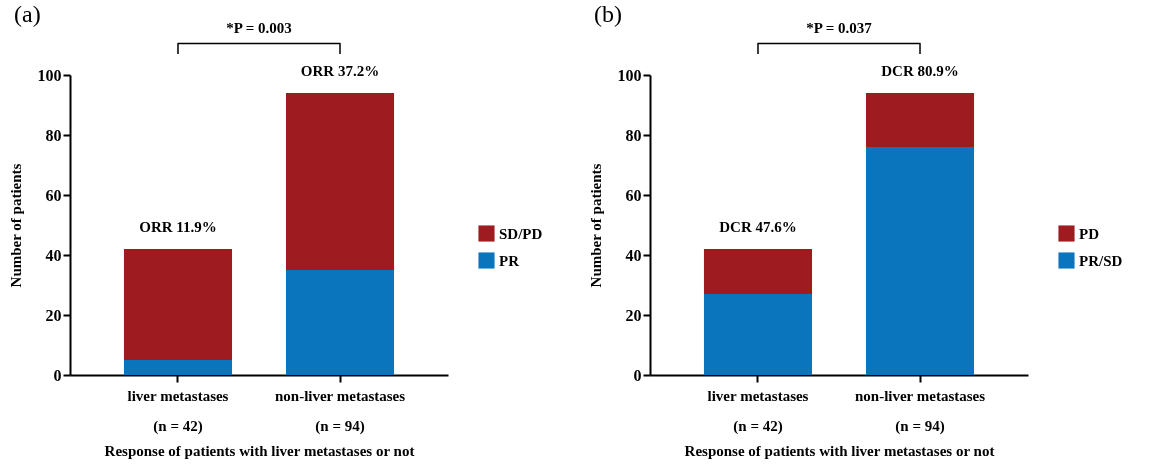 This screenshot has height=464, width=1165. What do you see at coordinates (1089, 233) in the screenshot?
I see `legend-label: PD` at bounding box center [1089, 233].